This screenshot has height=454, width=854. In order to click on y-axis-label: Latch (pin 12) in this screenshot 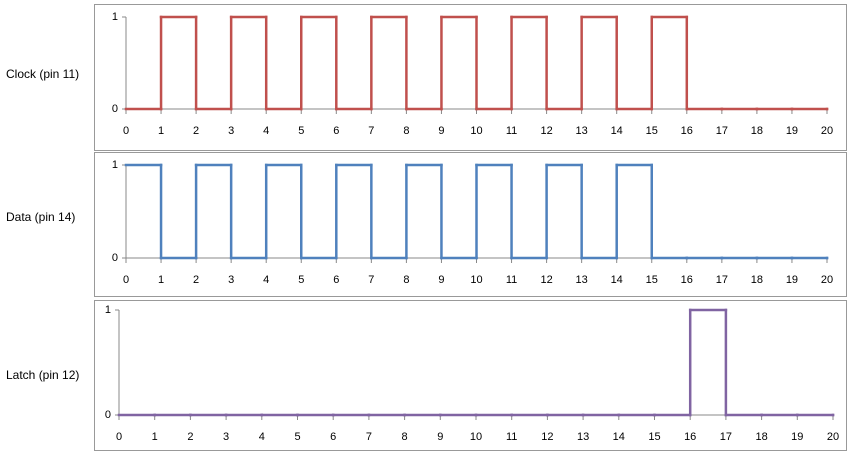, I will do `click(42, 375)`.